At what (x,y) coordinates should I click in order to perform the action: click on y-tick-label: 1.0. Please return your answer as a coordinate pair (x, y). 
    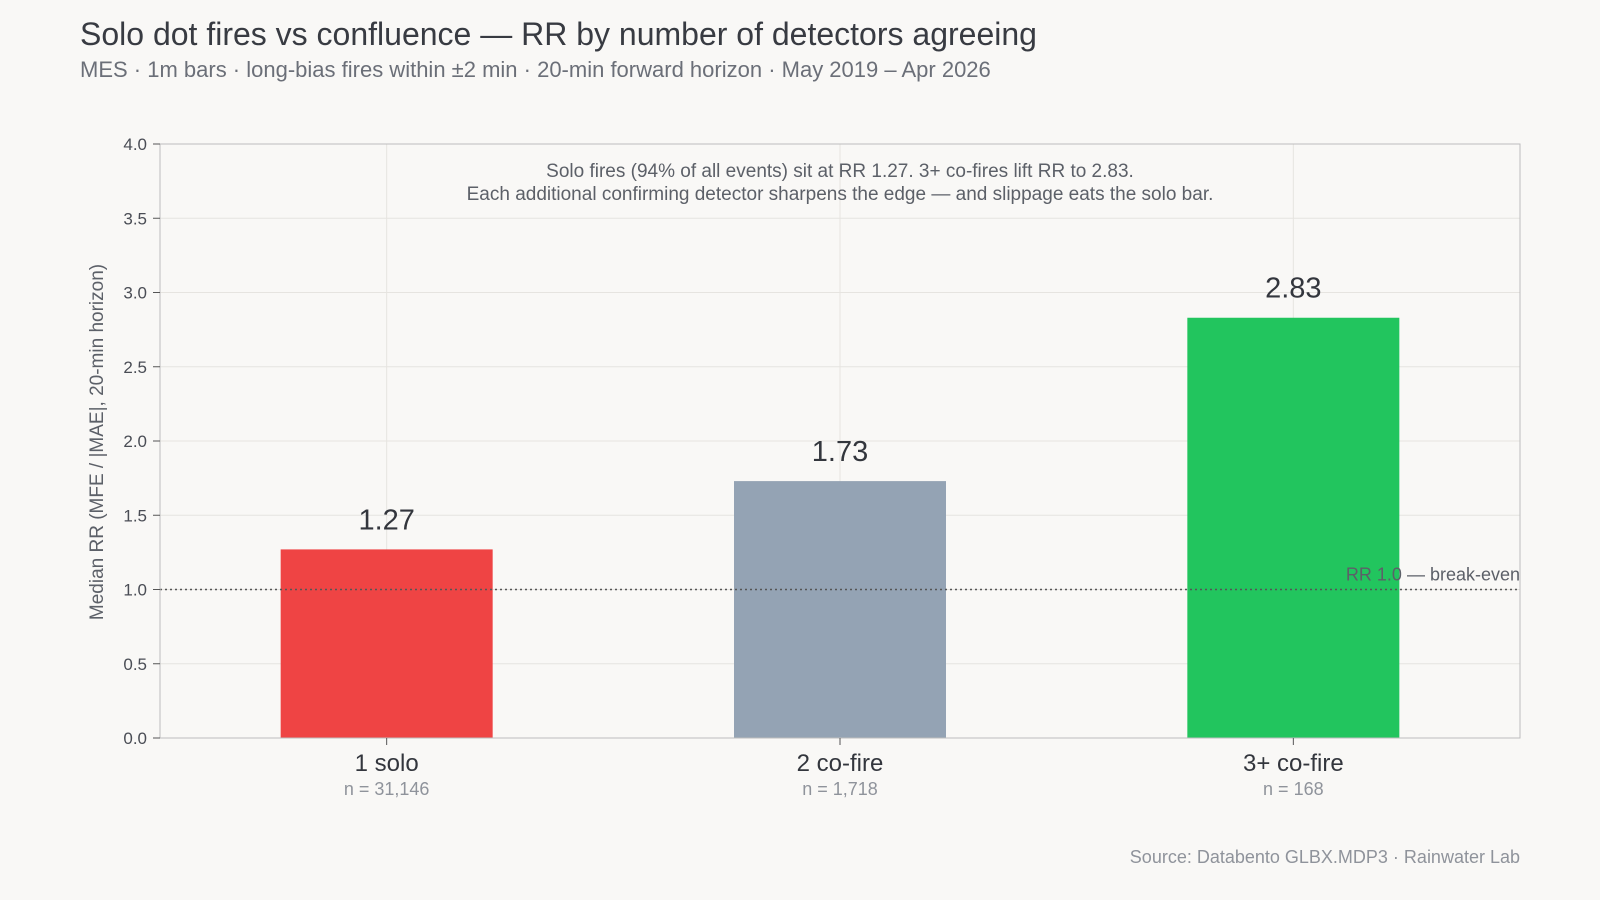
    Looking at the image, I should click on (135, 590).